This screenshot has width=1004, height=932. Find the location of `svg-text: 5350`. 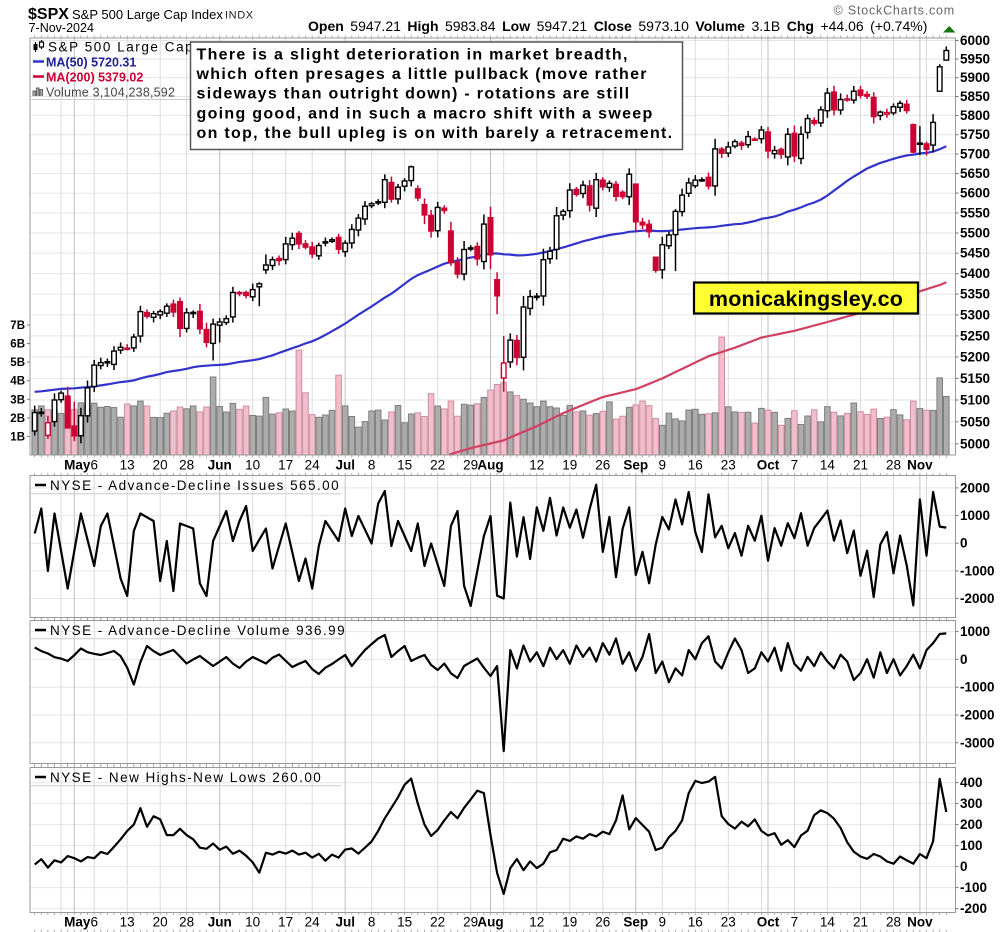

svg-text: 5350 is located at coordinates (975, 294).